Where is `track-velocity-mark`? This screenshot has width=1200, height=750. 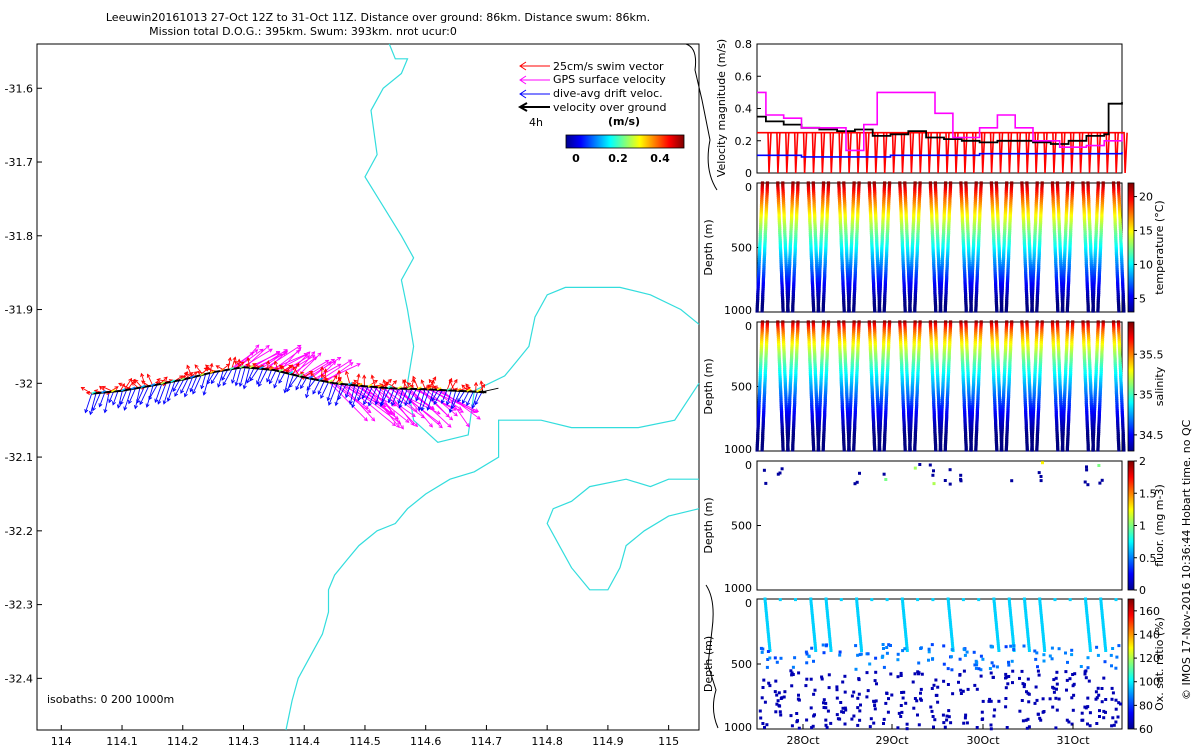 track-velocity-mark is located at coordinates (291, 373).